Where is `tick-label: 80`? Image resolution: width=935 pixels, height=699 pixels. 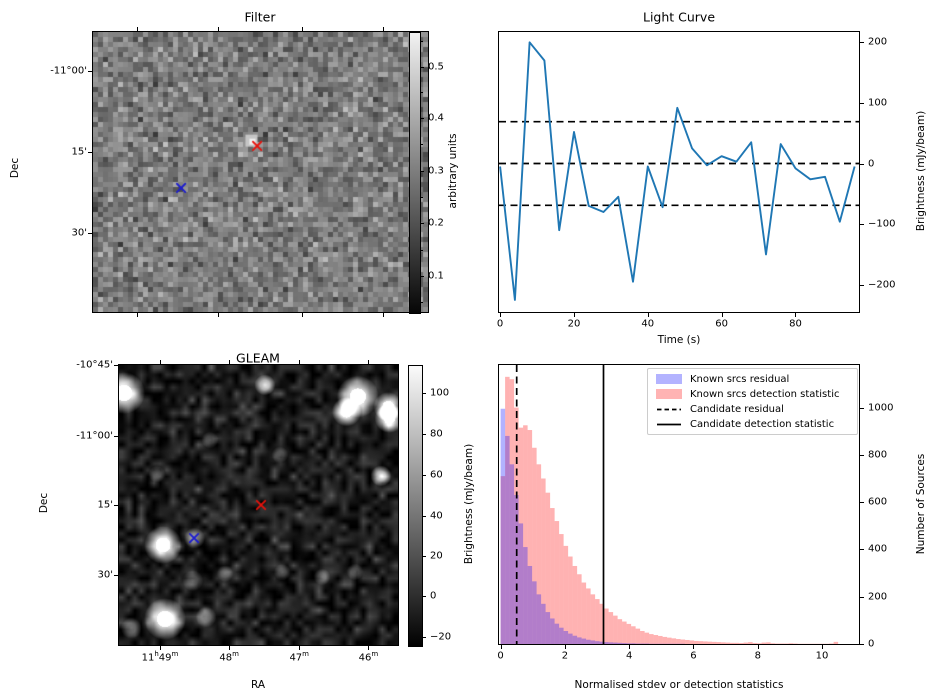
tick-label: 80 is located at coordinates (795, 324).